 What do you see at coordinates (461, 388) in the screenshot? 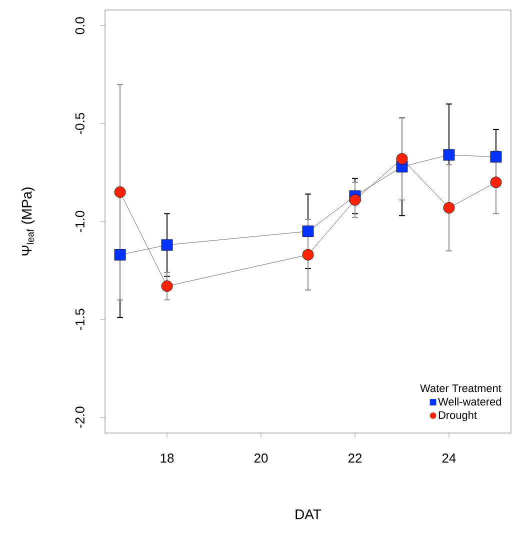
I see `legend-title: Water Treatment` at bounding box center [461, 388].